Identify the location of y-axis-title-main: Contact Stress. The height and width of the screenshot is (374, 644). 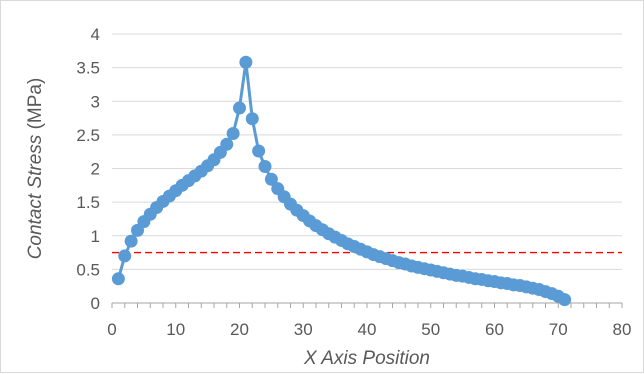
(35, 196).